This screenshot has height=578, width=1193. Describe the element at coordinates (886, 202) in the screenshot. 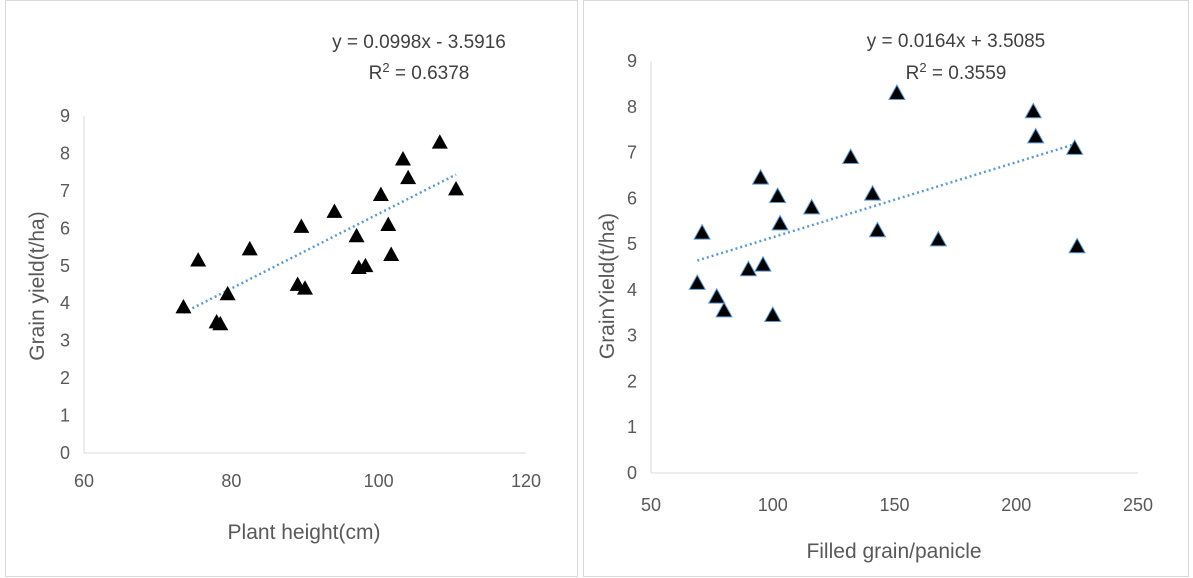

I see `trendline` at that location.